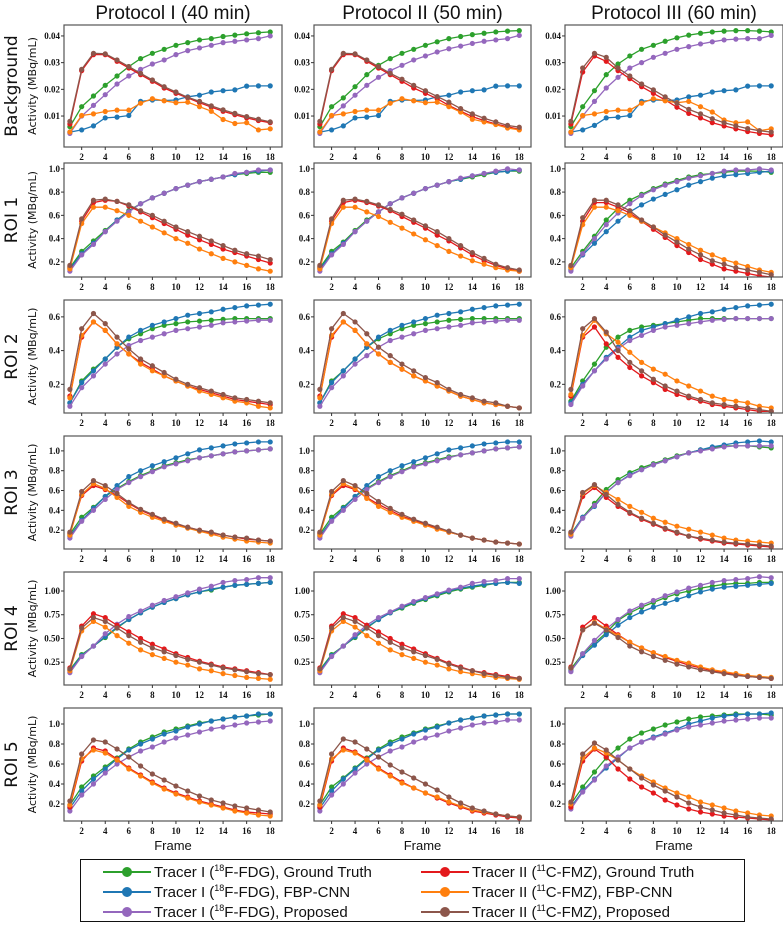  I want to click on x-tick-label: 4, so click(606, 559).